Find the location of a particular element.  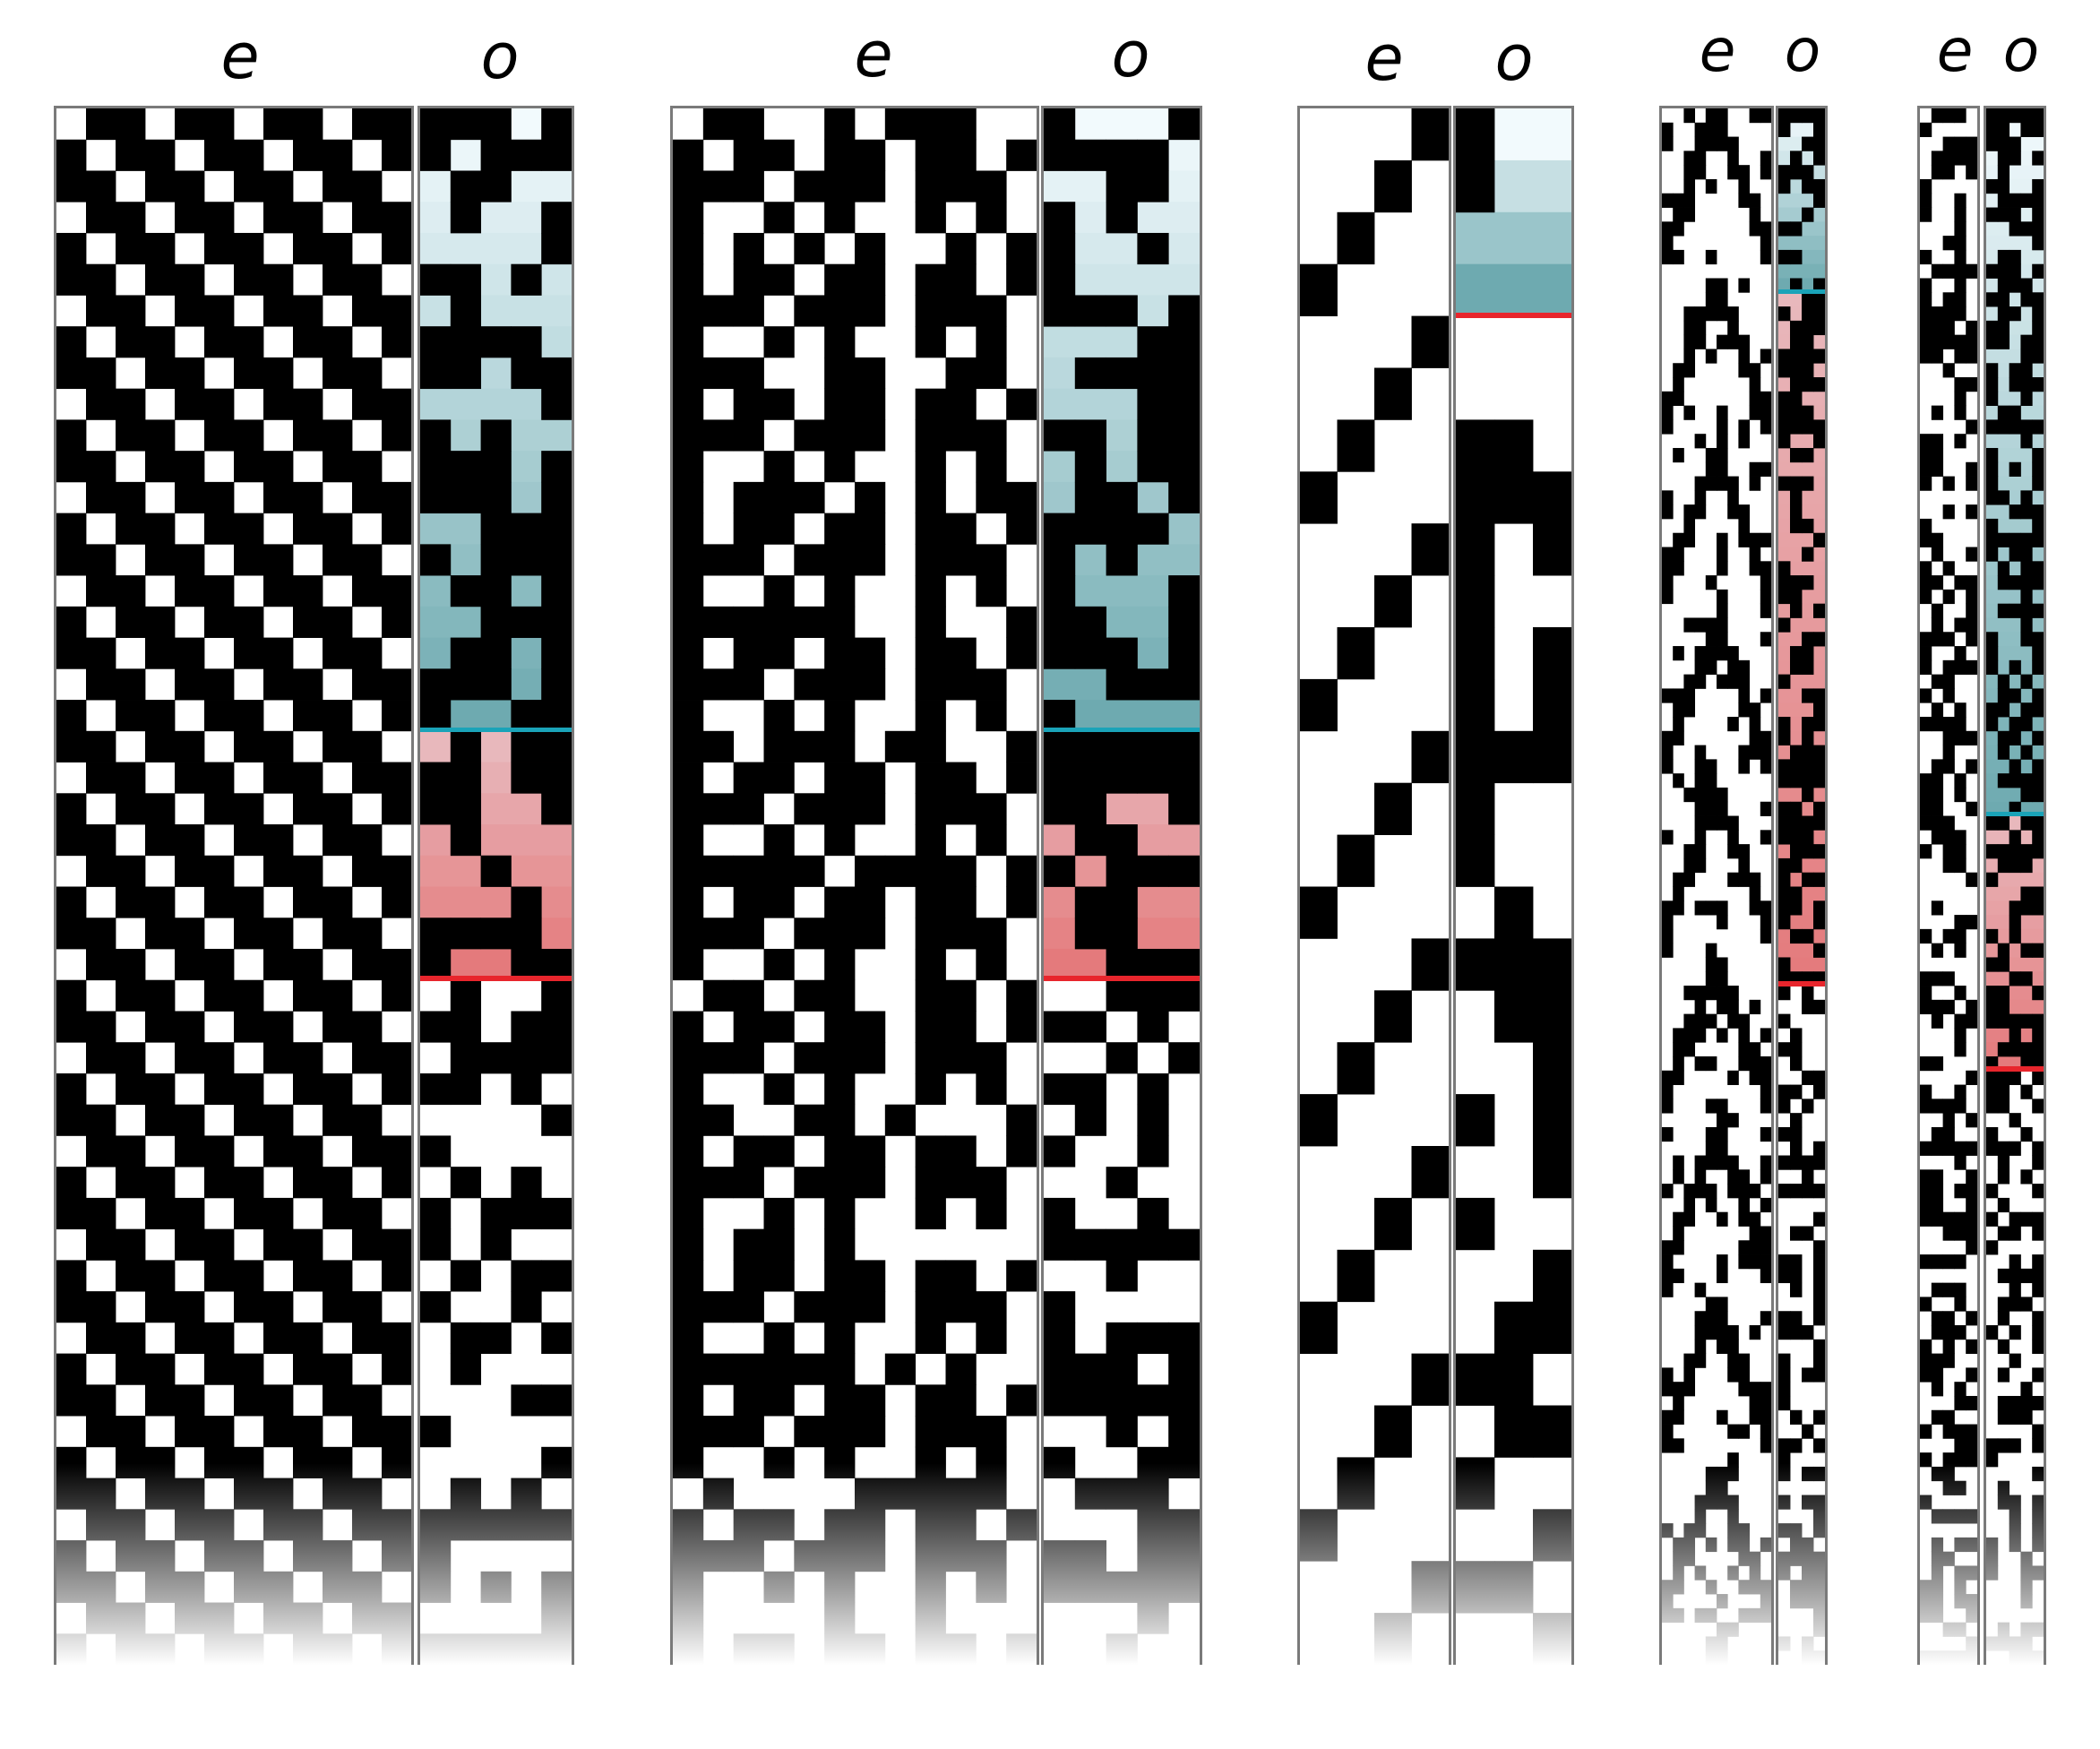

label-e-4: e is located at coordinates (1717, 50).